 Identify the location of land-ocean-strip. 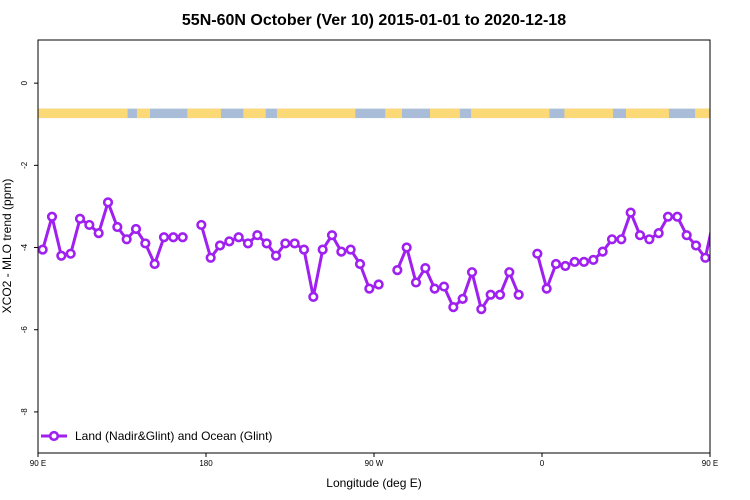
(374, 113).